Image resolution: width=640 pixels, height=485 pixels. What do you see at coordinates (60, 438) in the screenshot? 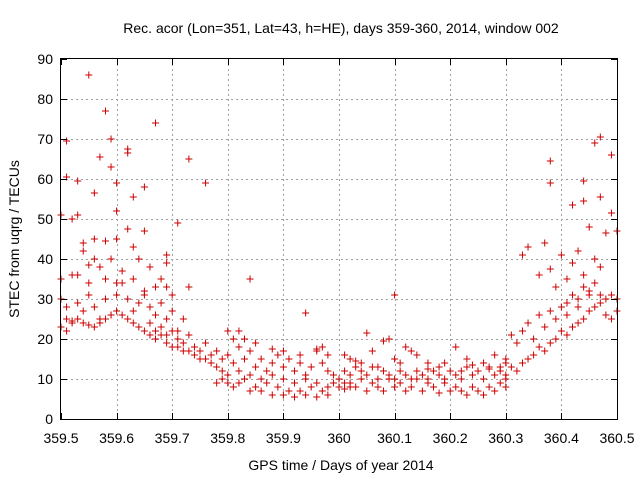
I see `x-tick-label: 359.5` at bounding box center [60, 438].